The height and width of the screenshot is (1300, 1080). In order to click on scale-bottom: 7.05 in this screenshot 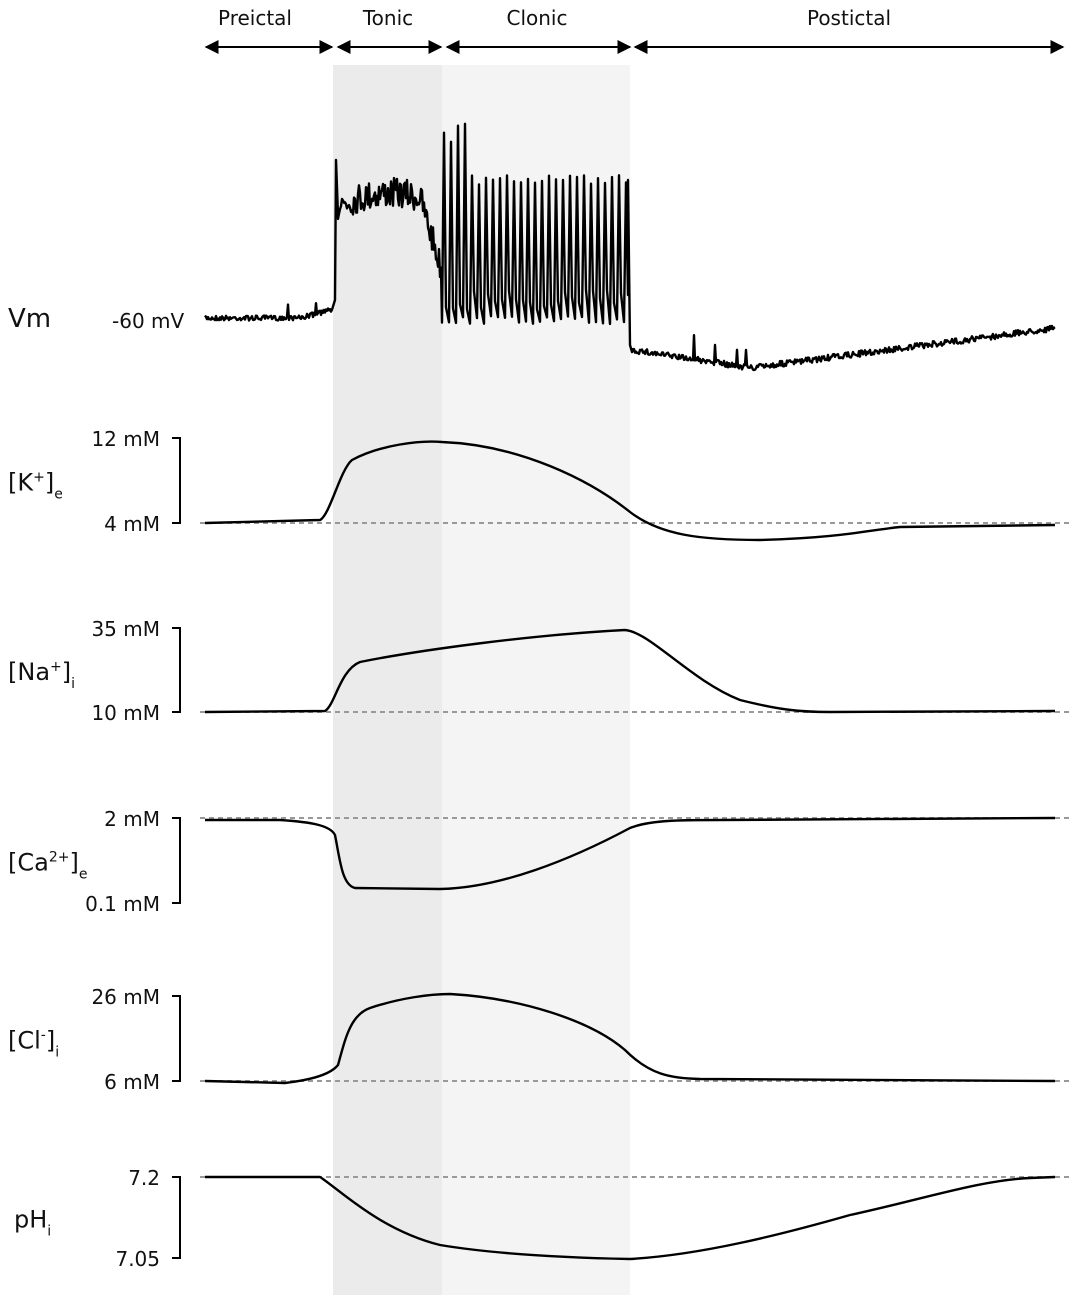, I will do `click(137, 1259)`.